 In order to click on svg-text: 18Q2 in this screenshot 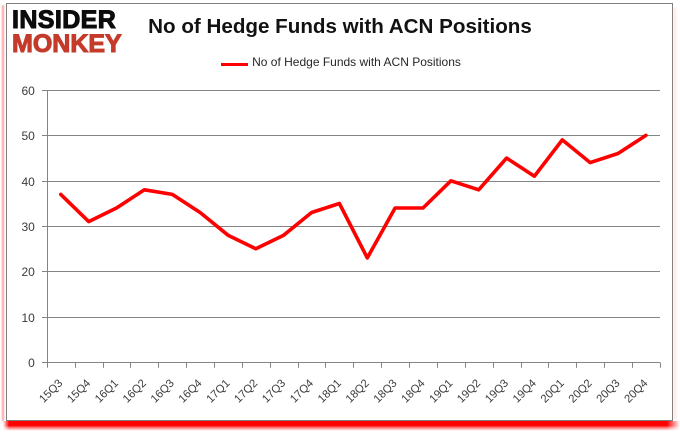, I will do `click(358, 391)`.